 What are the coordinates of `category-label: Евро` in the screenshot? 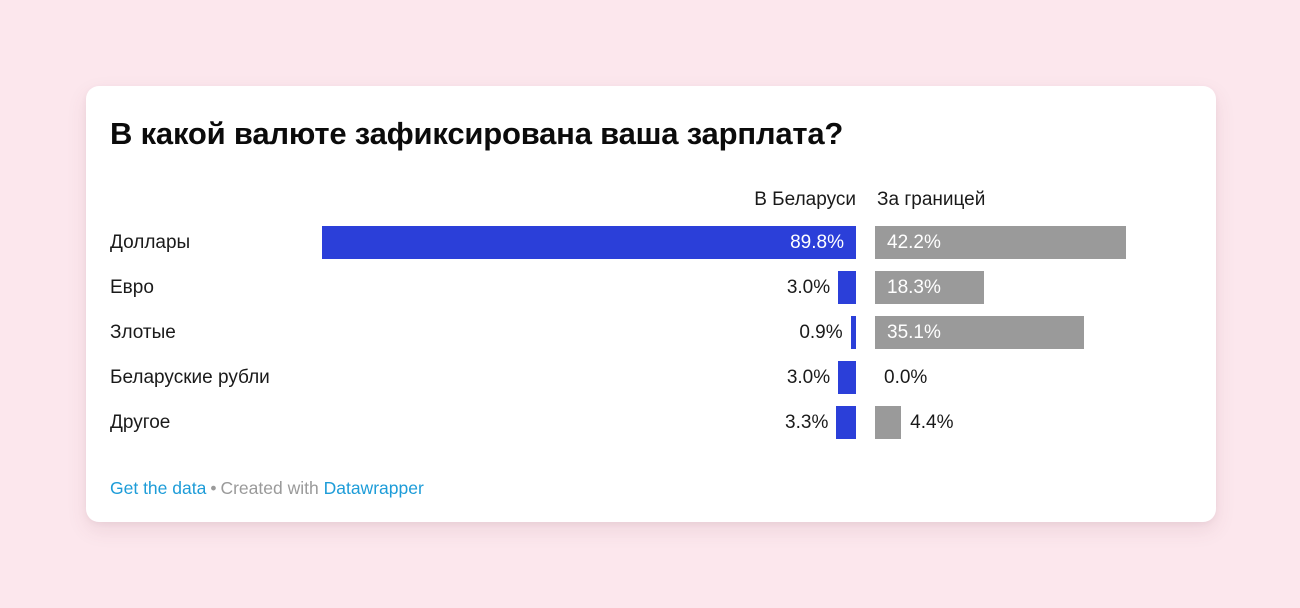 It's located at (132, 287).